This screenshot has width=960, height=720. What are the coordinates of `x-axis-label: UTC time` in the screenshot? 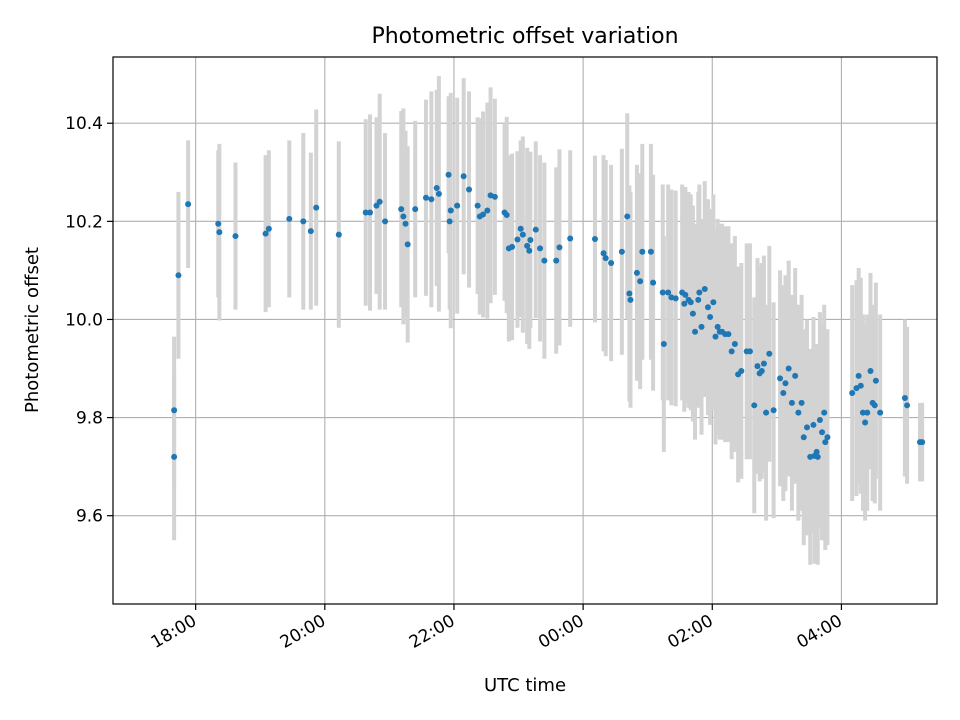 It's located at (525, 685).